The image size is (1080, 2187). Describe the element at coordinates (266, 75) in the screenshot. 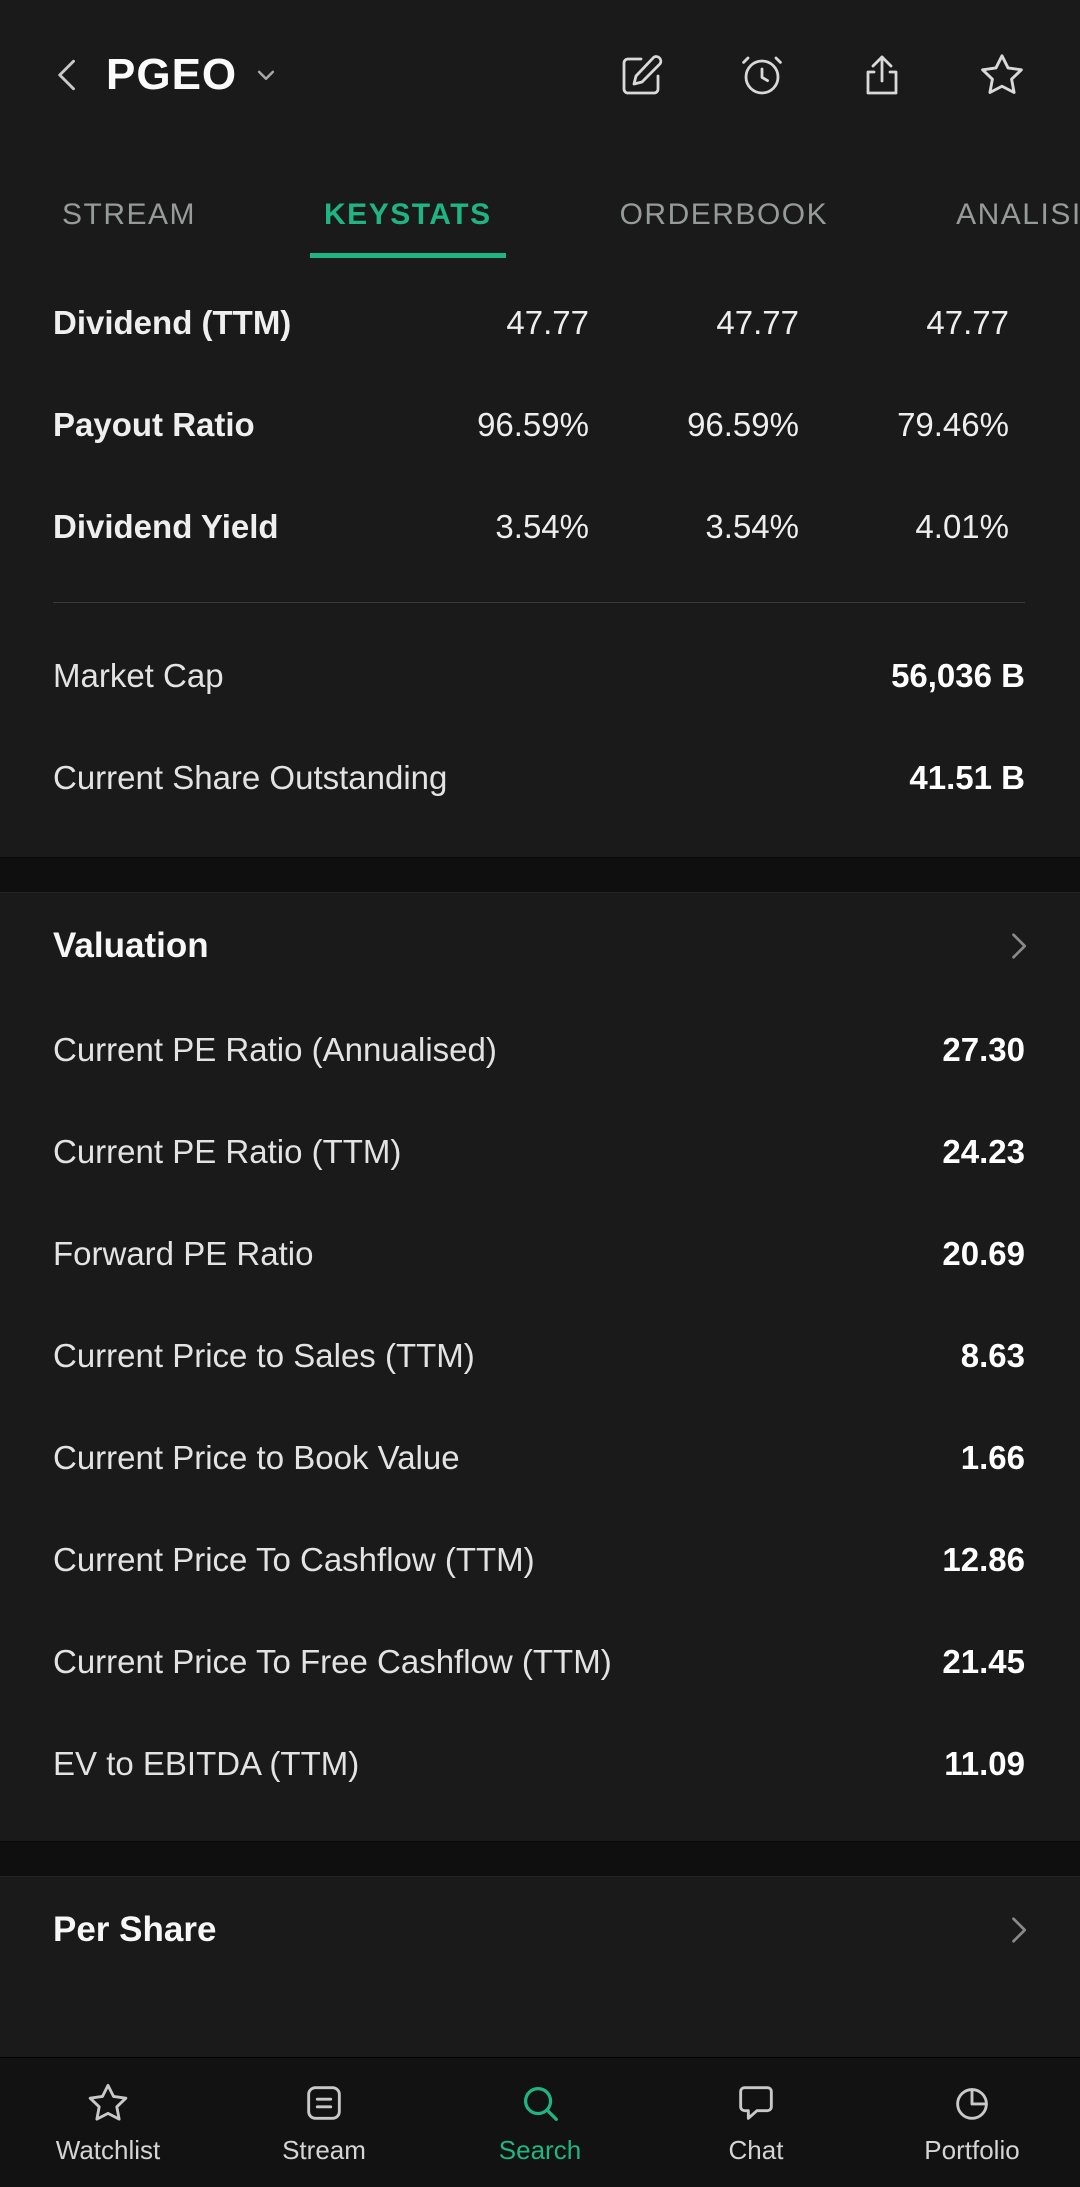

I see `chevron-down-icon` at that location.